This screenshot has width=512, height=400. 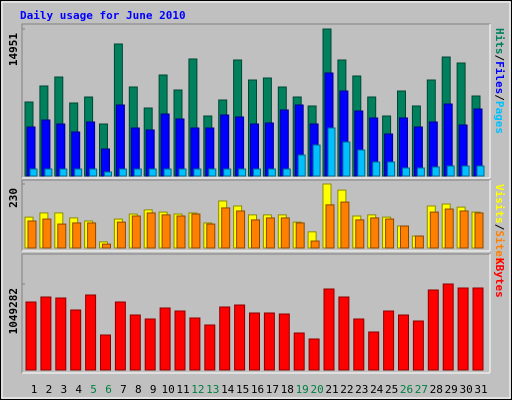 I want to click on legend-entry: KBytes, so click(x=499, y=278).